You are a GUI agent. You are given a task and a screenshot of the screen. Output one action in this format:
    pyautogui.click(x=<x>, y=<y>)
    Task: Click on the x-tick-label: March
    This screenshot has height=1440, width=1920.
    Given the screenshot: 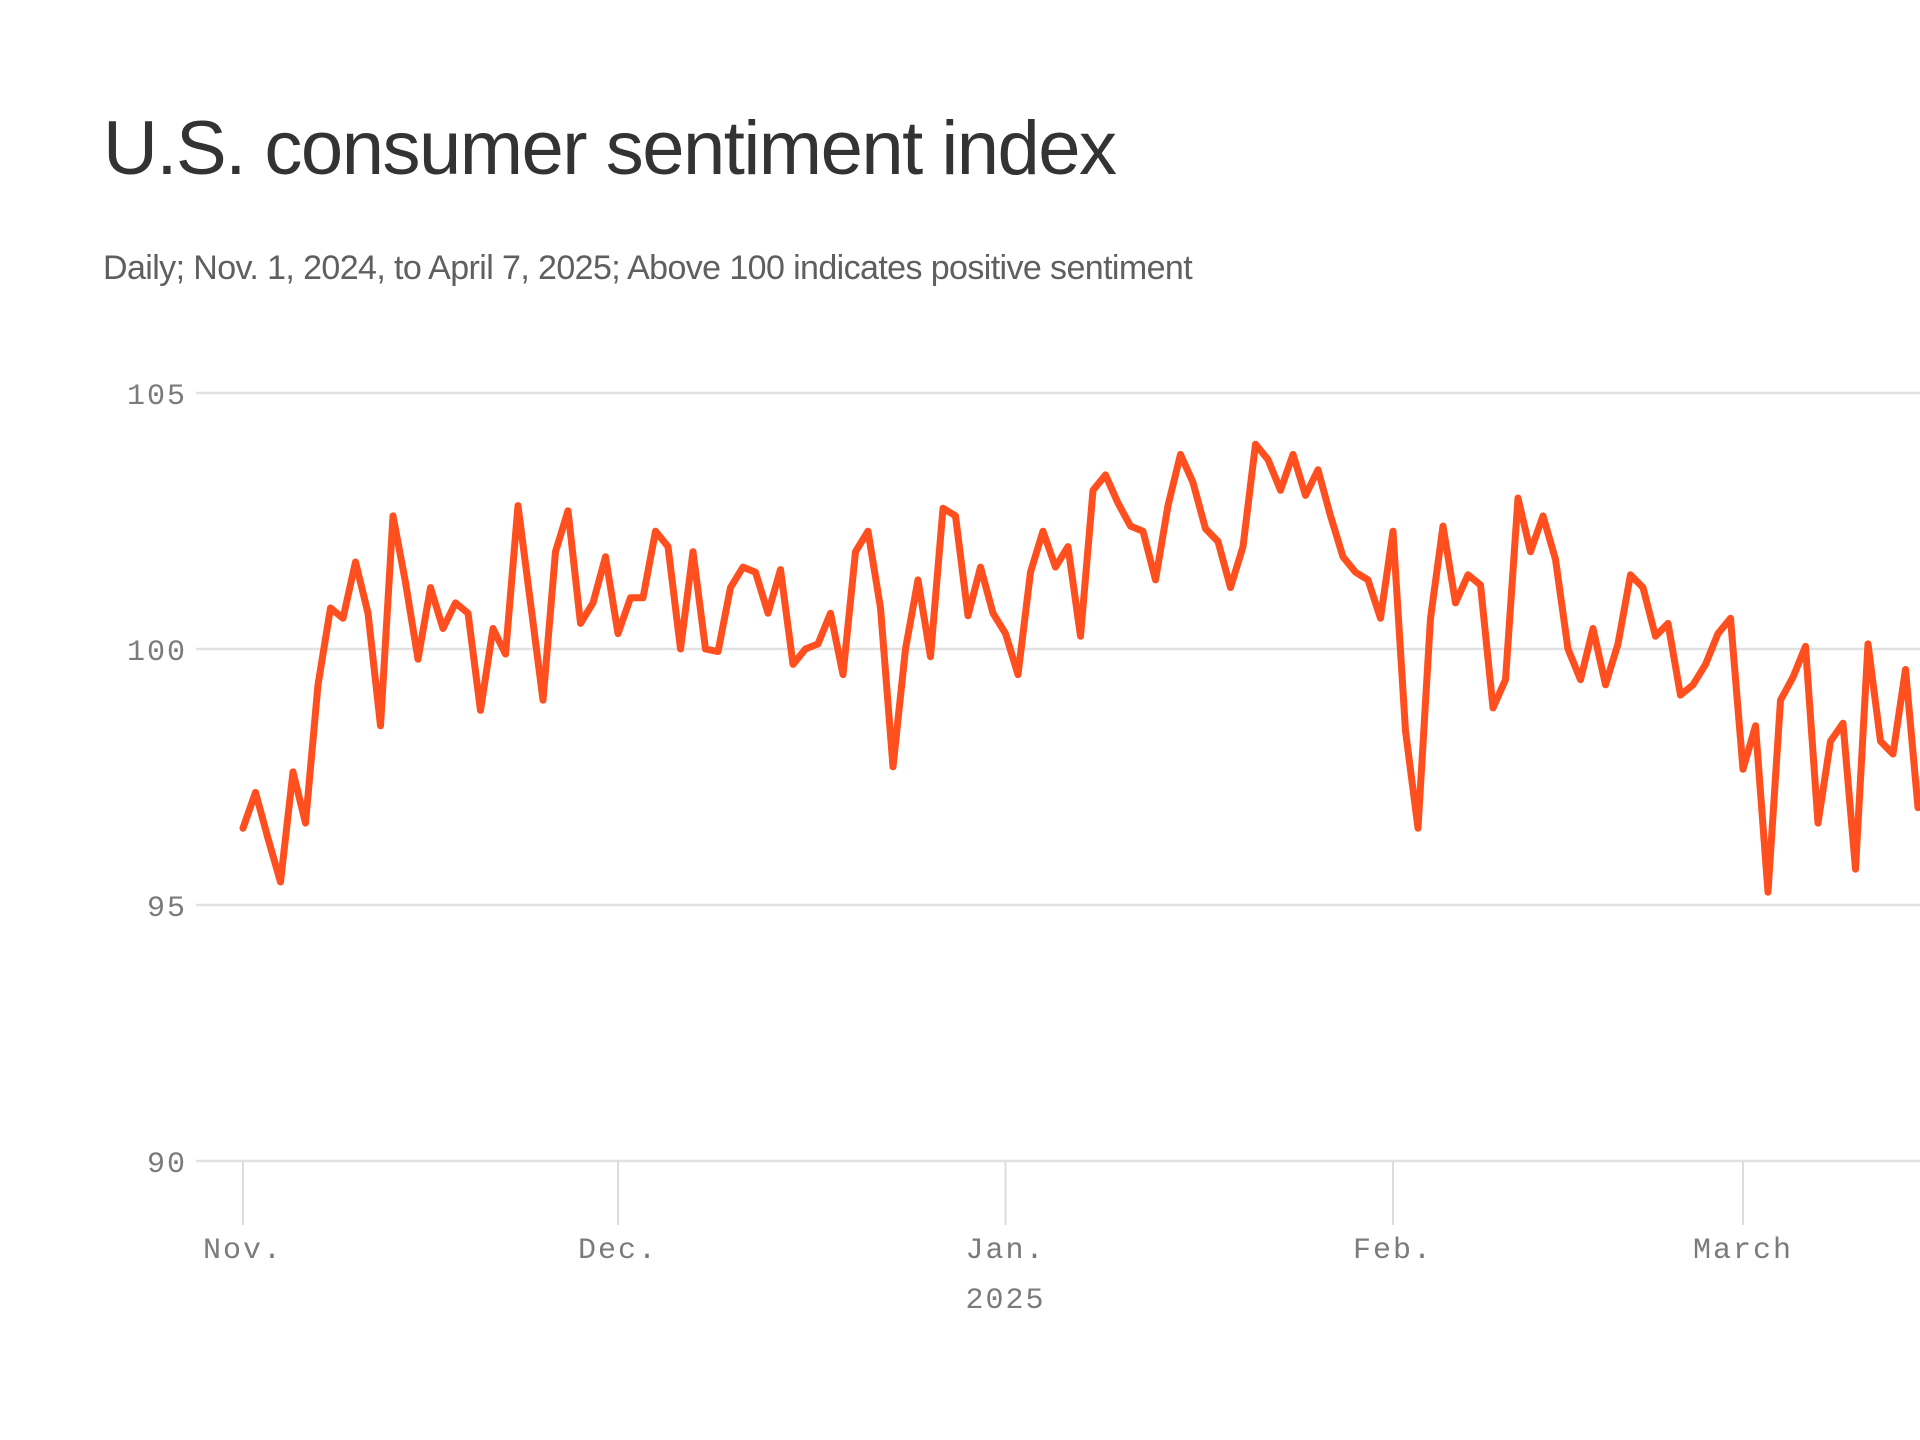 What is the action you would take?
    pyautogui.click(x=1743, y=1251)
    